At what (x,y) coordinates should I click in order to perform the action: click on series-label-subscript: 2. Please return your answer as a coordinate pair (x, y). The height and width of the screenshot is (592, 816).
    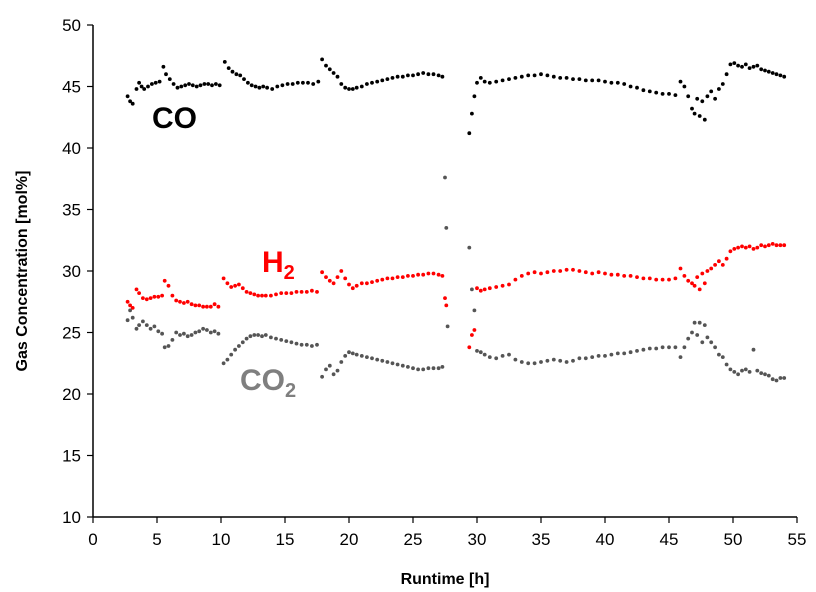
    Looking at the image, I should click on (290, 391).